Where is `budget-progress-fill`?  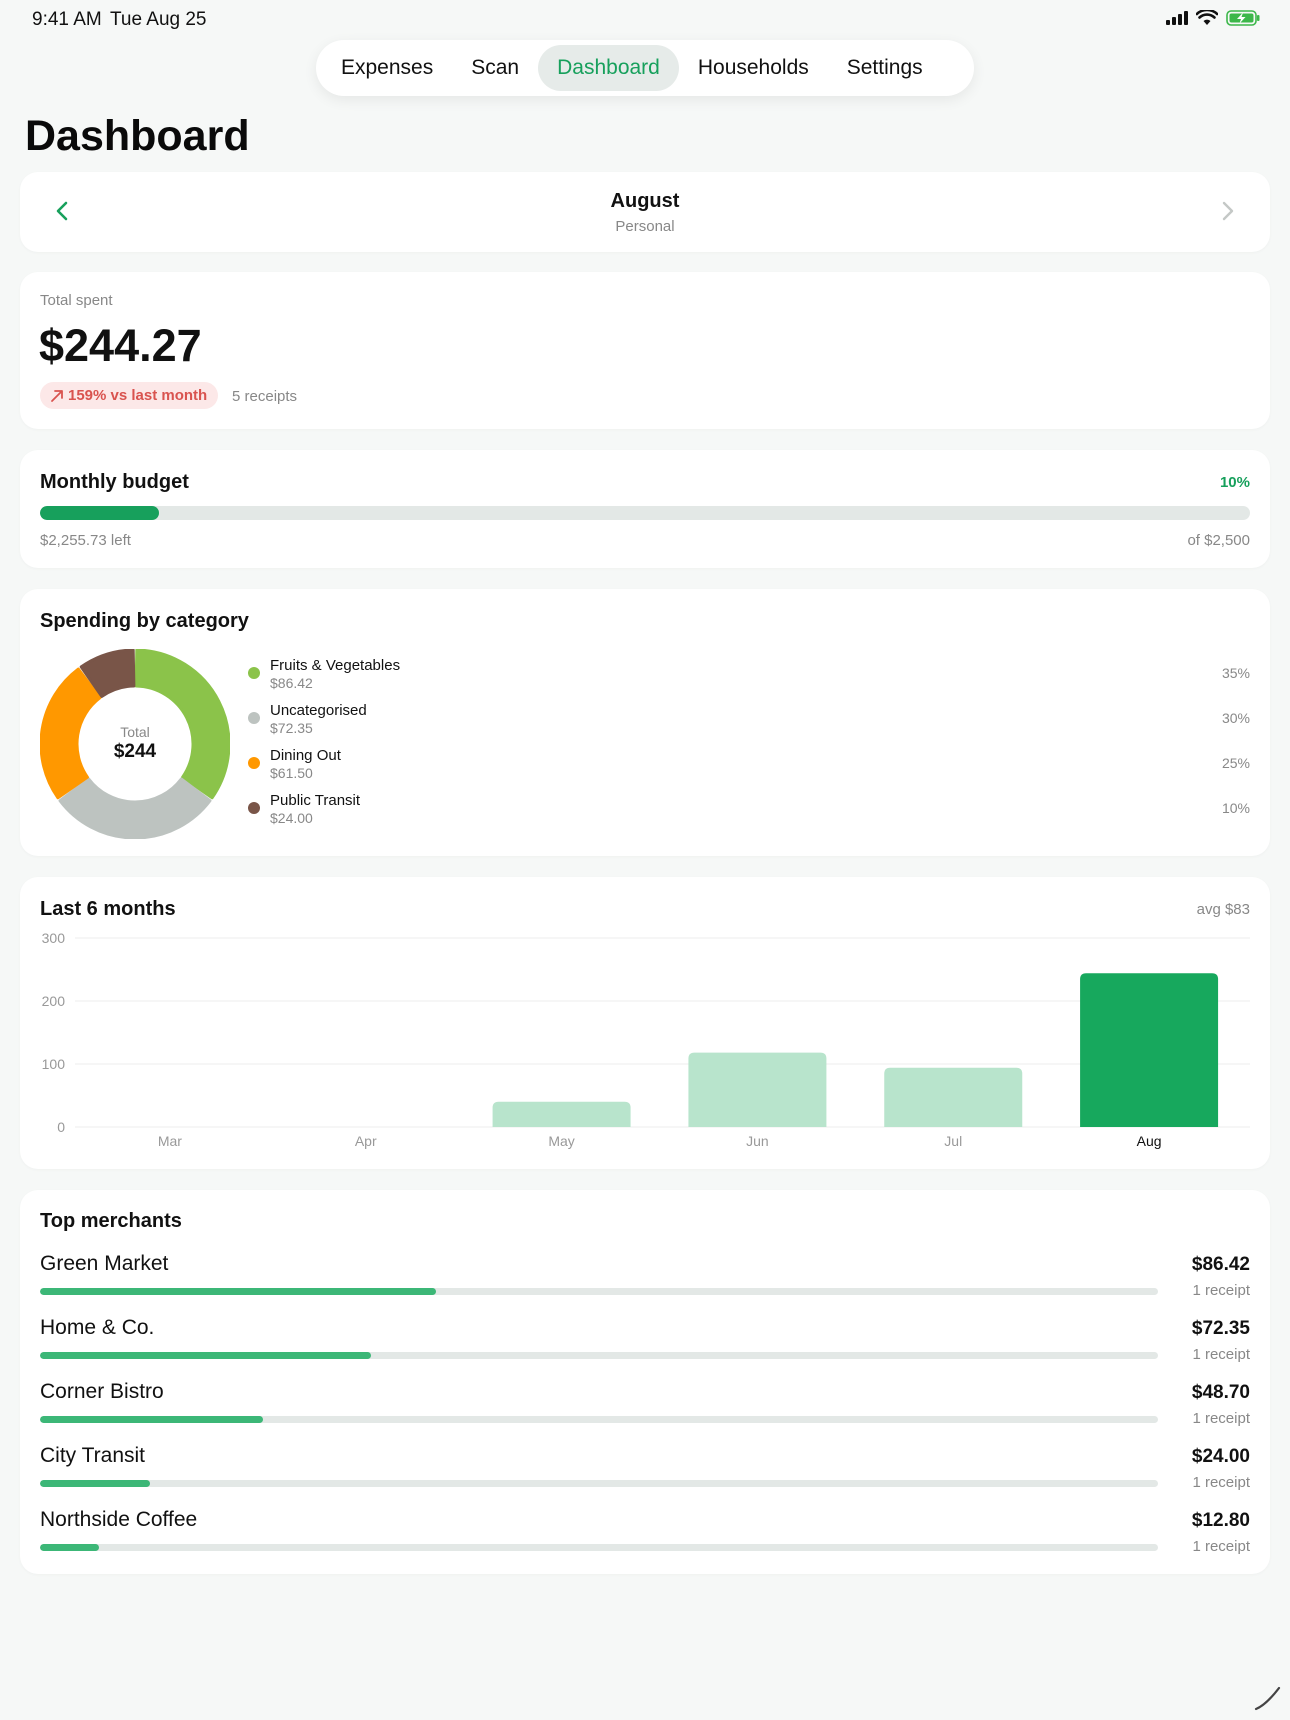
budget-progress-fill is located at coordinates (99, 513).